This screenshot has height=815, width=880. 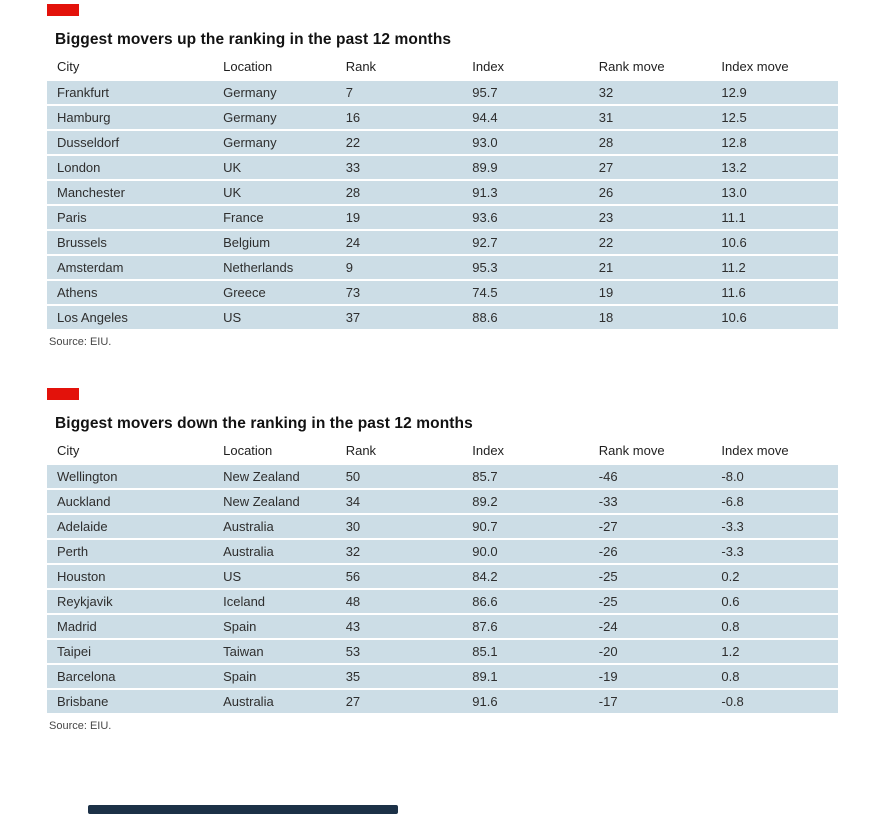 What do you see at coordinates (130, 143) in the screenshot?
I see `table-cell: Dusseldorf` at bounding box center [130, 143].